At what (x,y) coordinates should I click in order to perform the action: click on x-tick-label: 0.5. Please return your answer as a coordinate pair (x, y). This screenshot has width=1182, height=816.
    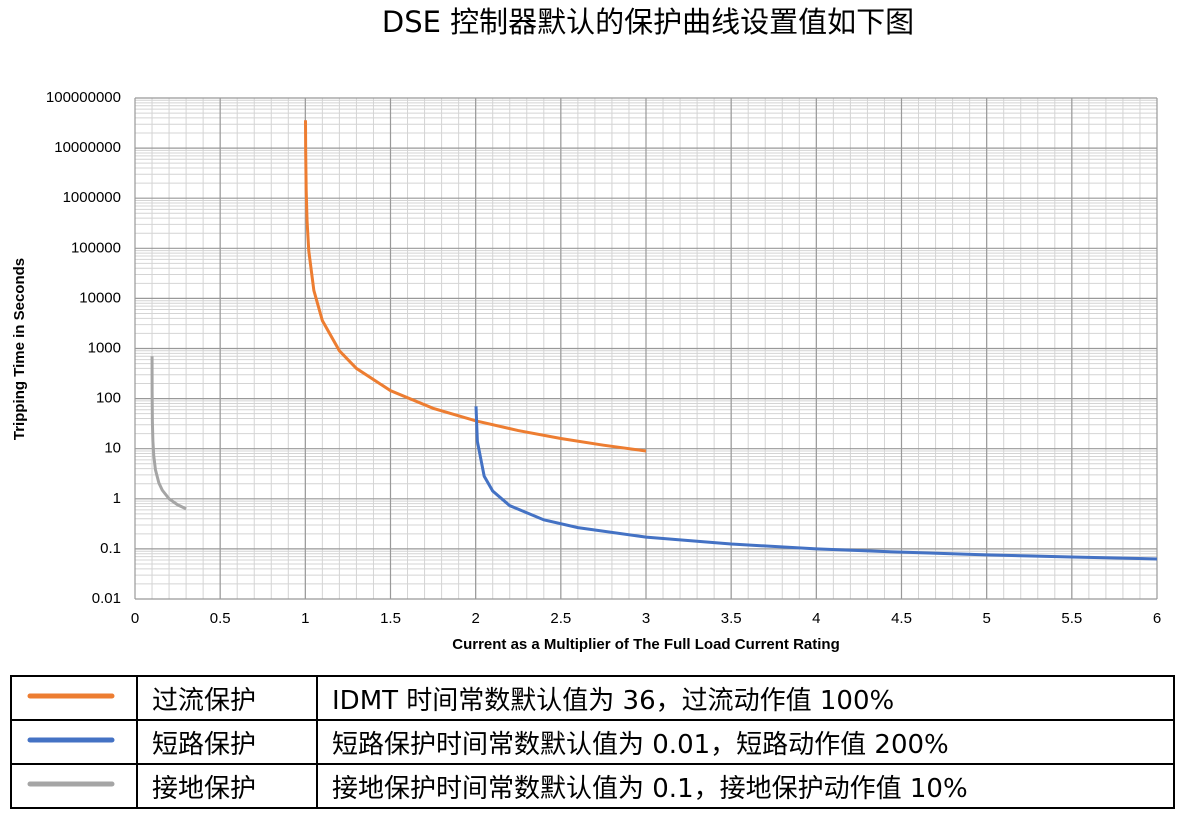
    Looking at the image, I should click on (220, 618).